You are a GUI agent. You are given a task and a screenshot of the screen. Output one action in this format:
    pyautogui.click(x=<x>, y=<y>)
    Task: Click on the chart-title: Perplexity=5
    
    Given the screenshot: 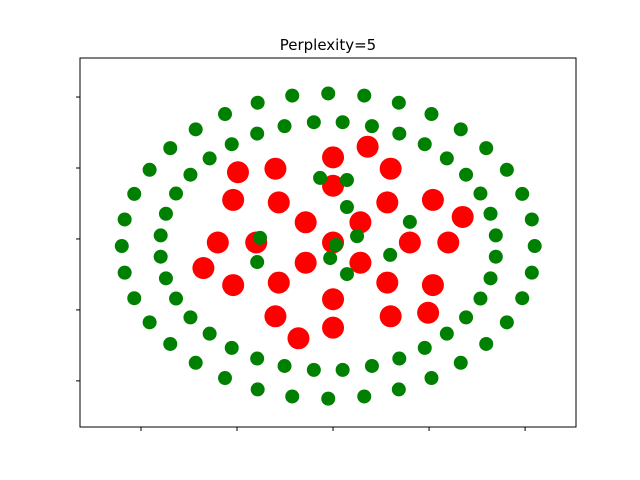 What is the action you would take?
    pyautogui.click(x=328, y=45)
    